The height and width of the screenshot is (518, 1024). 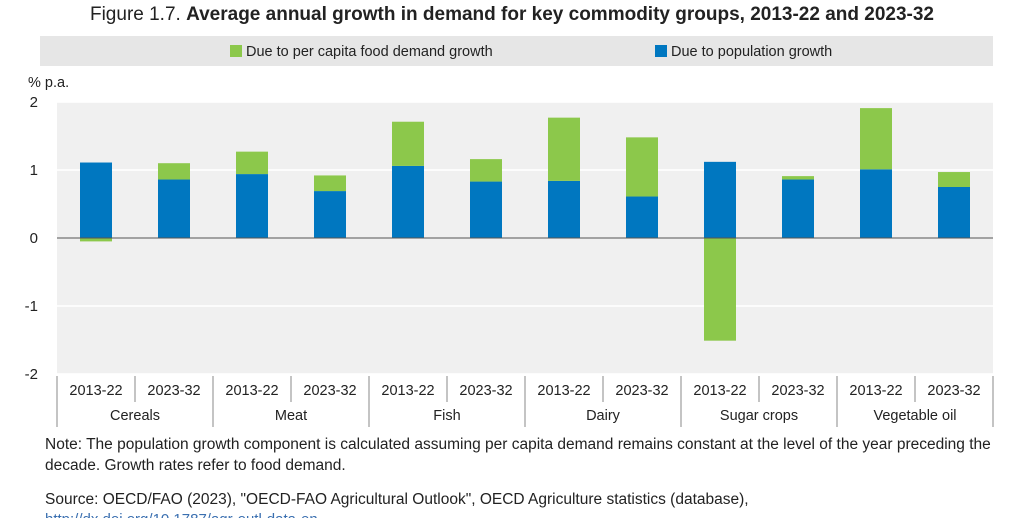 What do you see at coordinates (34, 238) in the screenshot?
I see `y-tick-label: 0` at bounding box center [34, 238].